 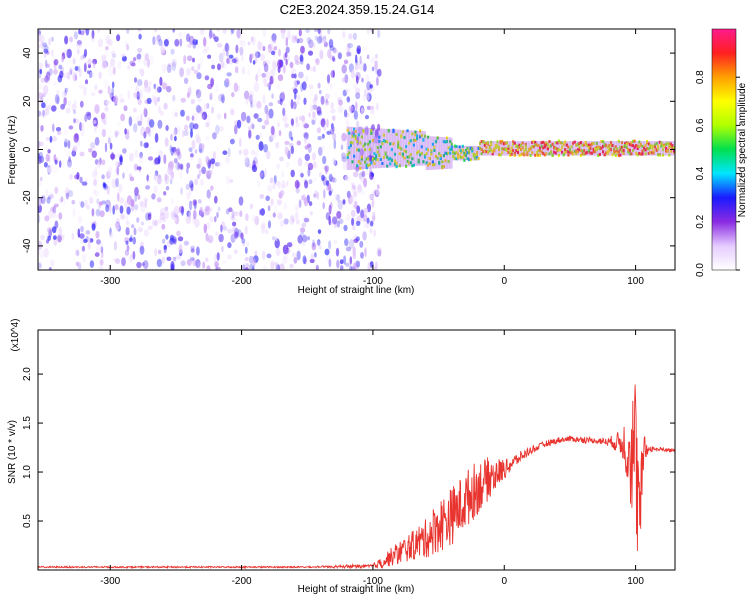 What do you see at coordinates (373, 281) in the screenshot?
I see `x-tick-label: -100` at bounding box center [373, 281].